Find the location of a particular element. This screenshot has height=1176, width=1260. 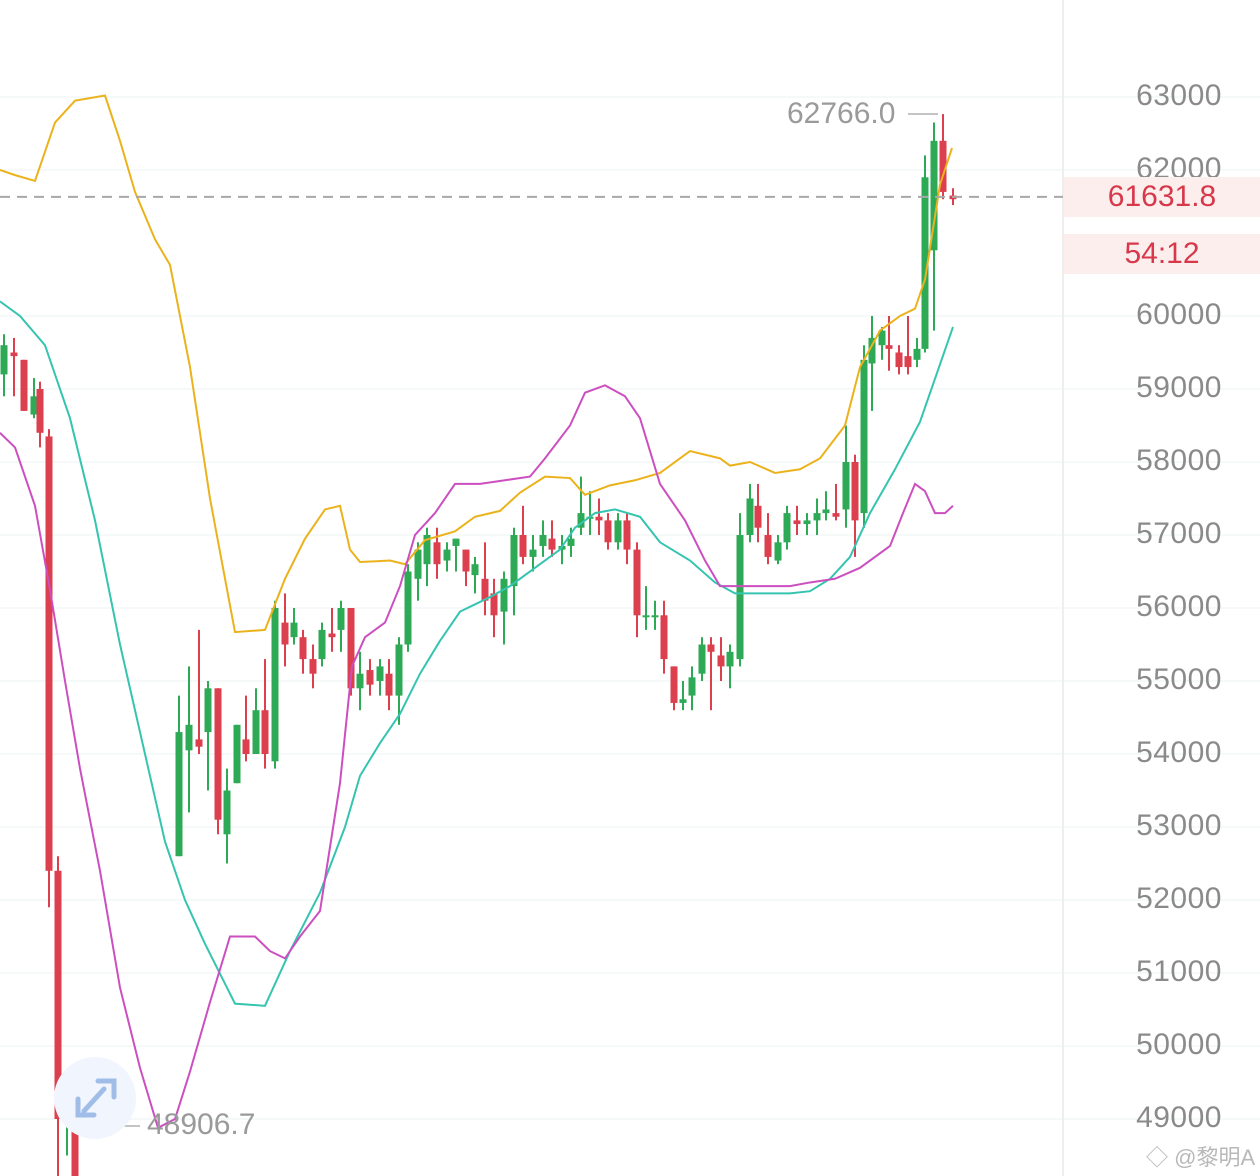

price-axis-tick: 52000 is located at coordinates (1179, 898).